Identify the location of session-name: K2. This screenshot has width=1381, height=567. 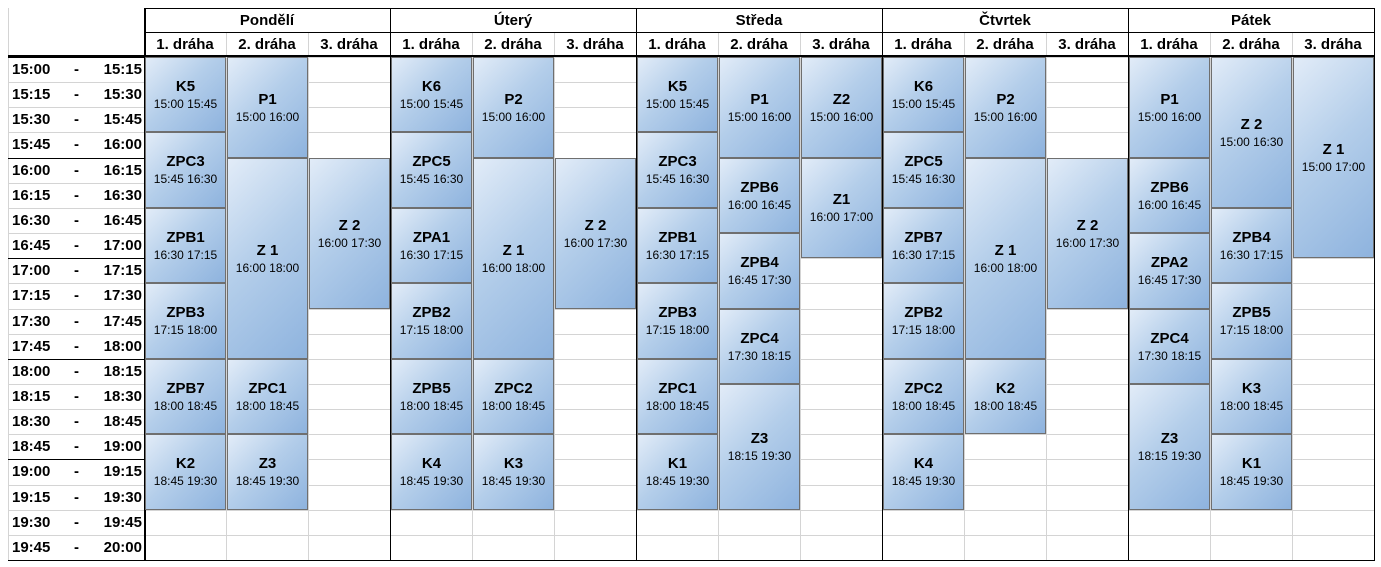
(185, 463).